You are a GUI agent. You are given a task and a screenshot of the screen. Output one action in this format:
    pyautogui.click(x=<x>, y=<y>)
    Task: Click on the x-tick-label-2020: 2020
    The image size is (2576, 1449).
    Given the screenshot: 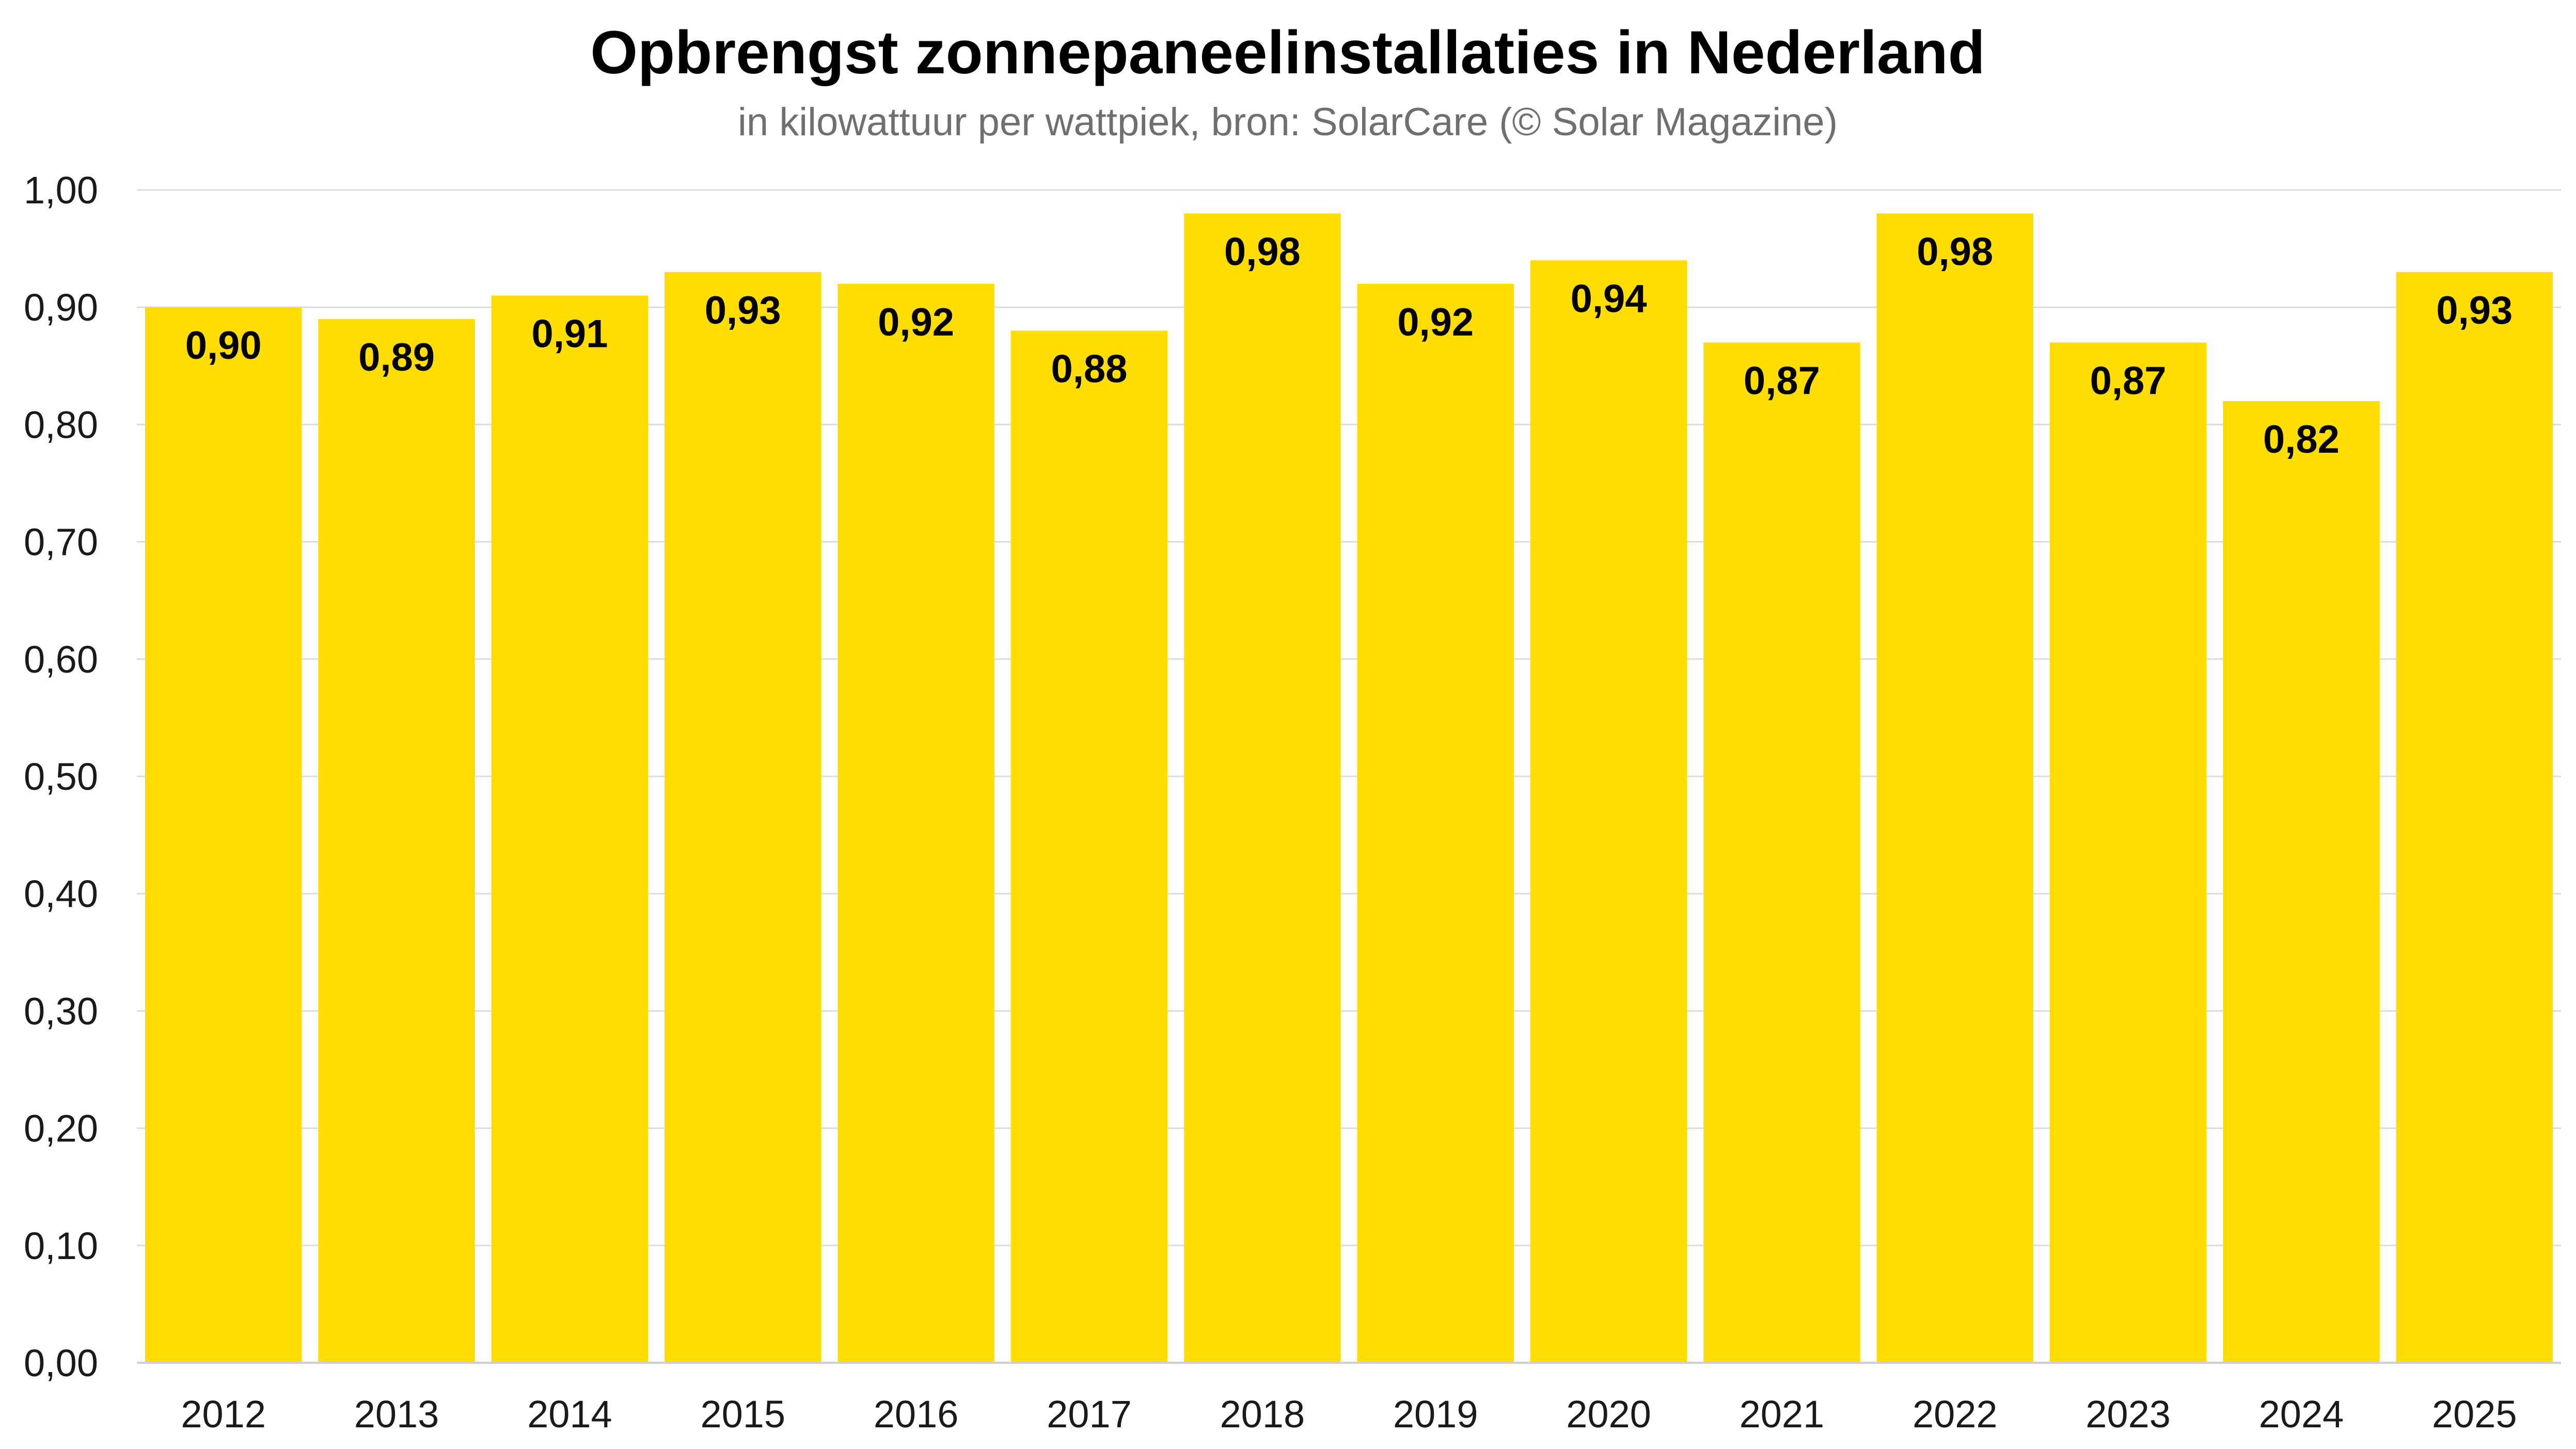 What is the action you would take?
    pyautogui.click(x=1608, y=1414)
    